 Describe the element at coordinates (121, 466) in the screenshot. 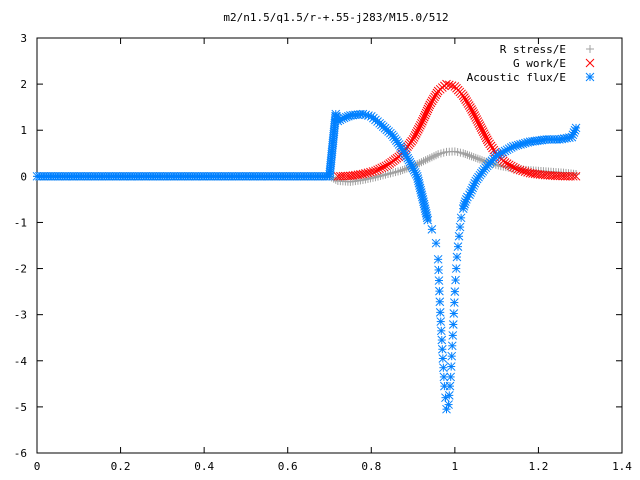

I see `x-tick-label: 0.2` at that location.